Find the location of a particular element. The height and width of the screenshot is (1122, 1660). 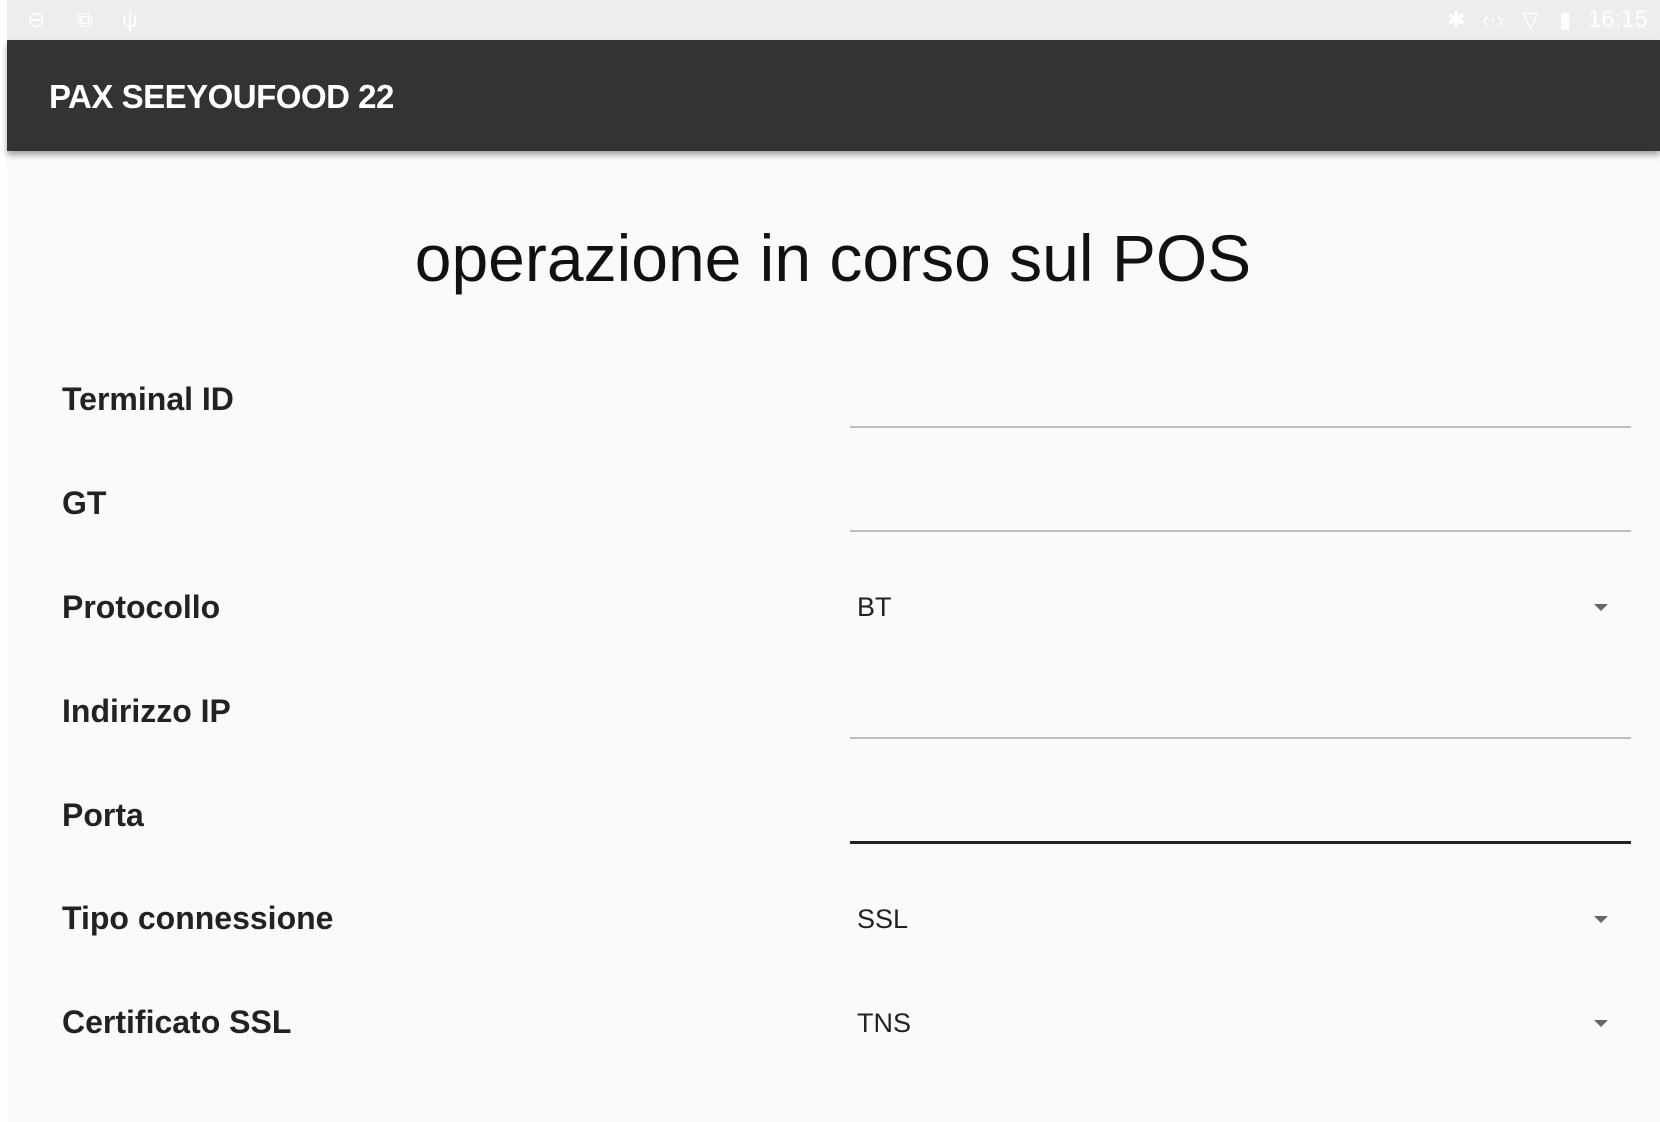

label-tipo-connessione: Tipo connessione is located at coordinates (198, 918).